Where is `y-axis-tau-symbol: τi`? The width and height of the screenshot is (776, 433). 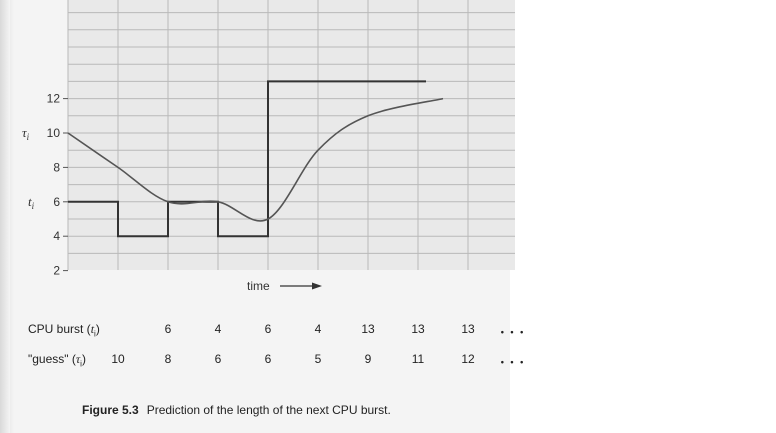
y-axis-tau-symbol: τi is located at coordinates (26, 133).